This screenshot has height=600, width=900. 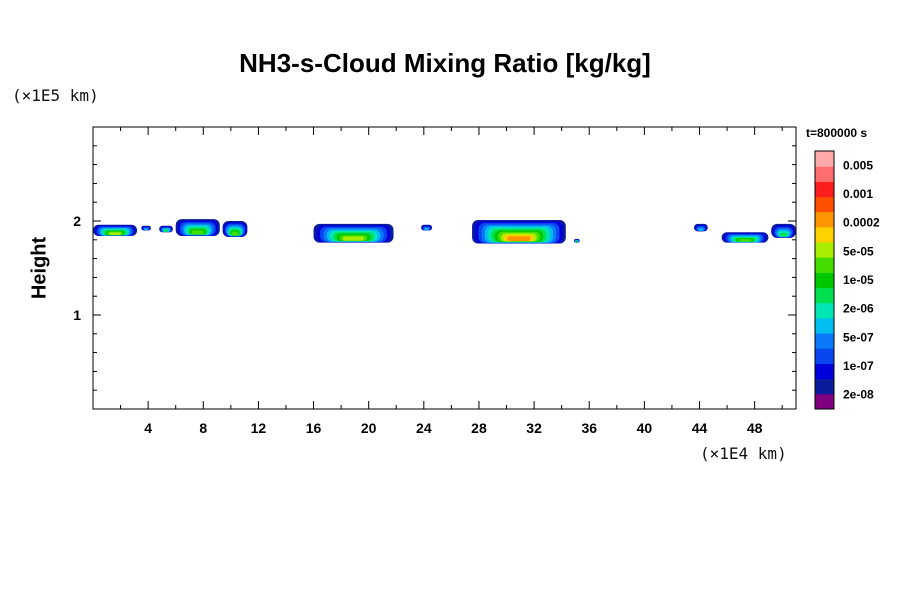 What do you see at coordinates (858, 337) in the screenshot?
I see `colorbar-label: 5e-07` at bounding box center [858, 337].